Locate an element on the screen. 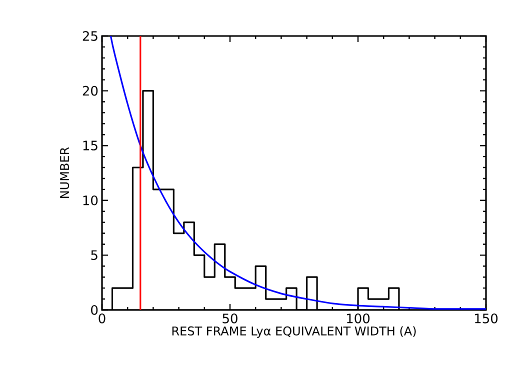 The width and height of the screenshot is (512, 366). x-tick-label: 0 is located at coordinates (102, 319).